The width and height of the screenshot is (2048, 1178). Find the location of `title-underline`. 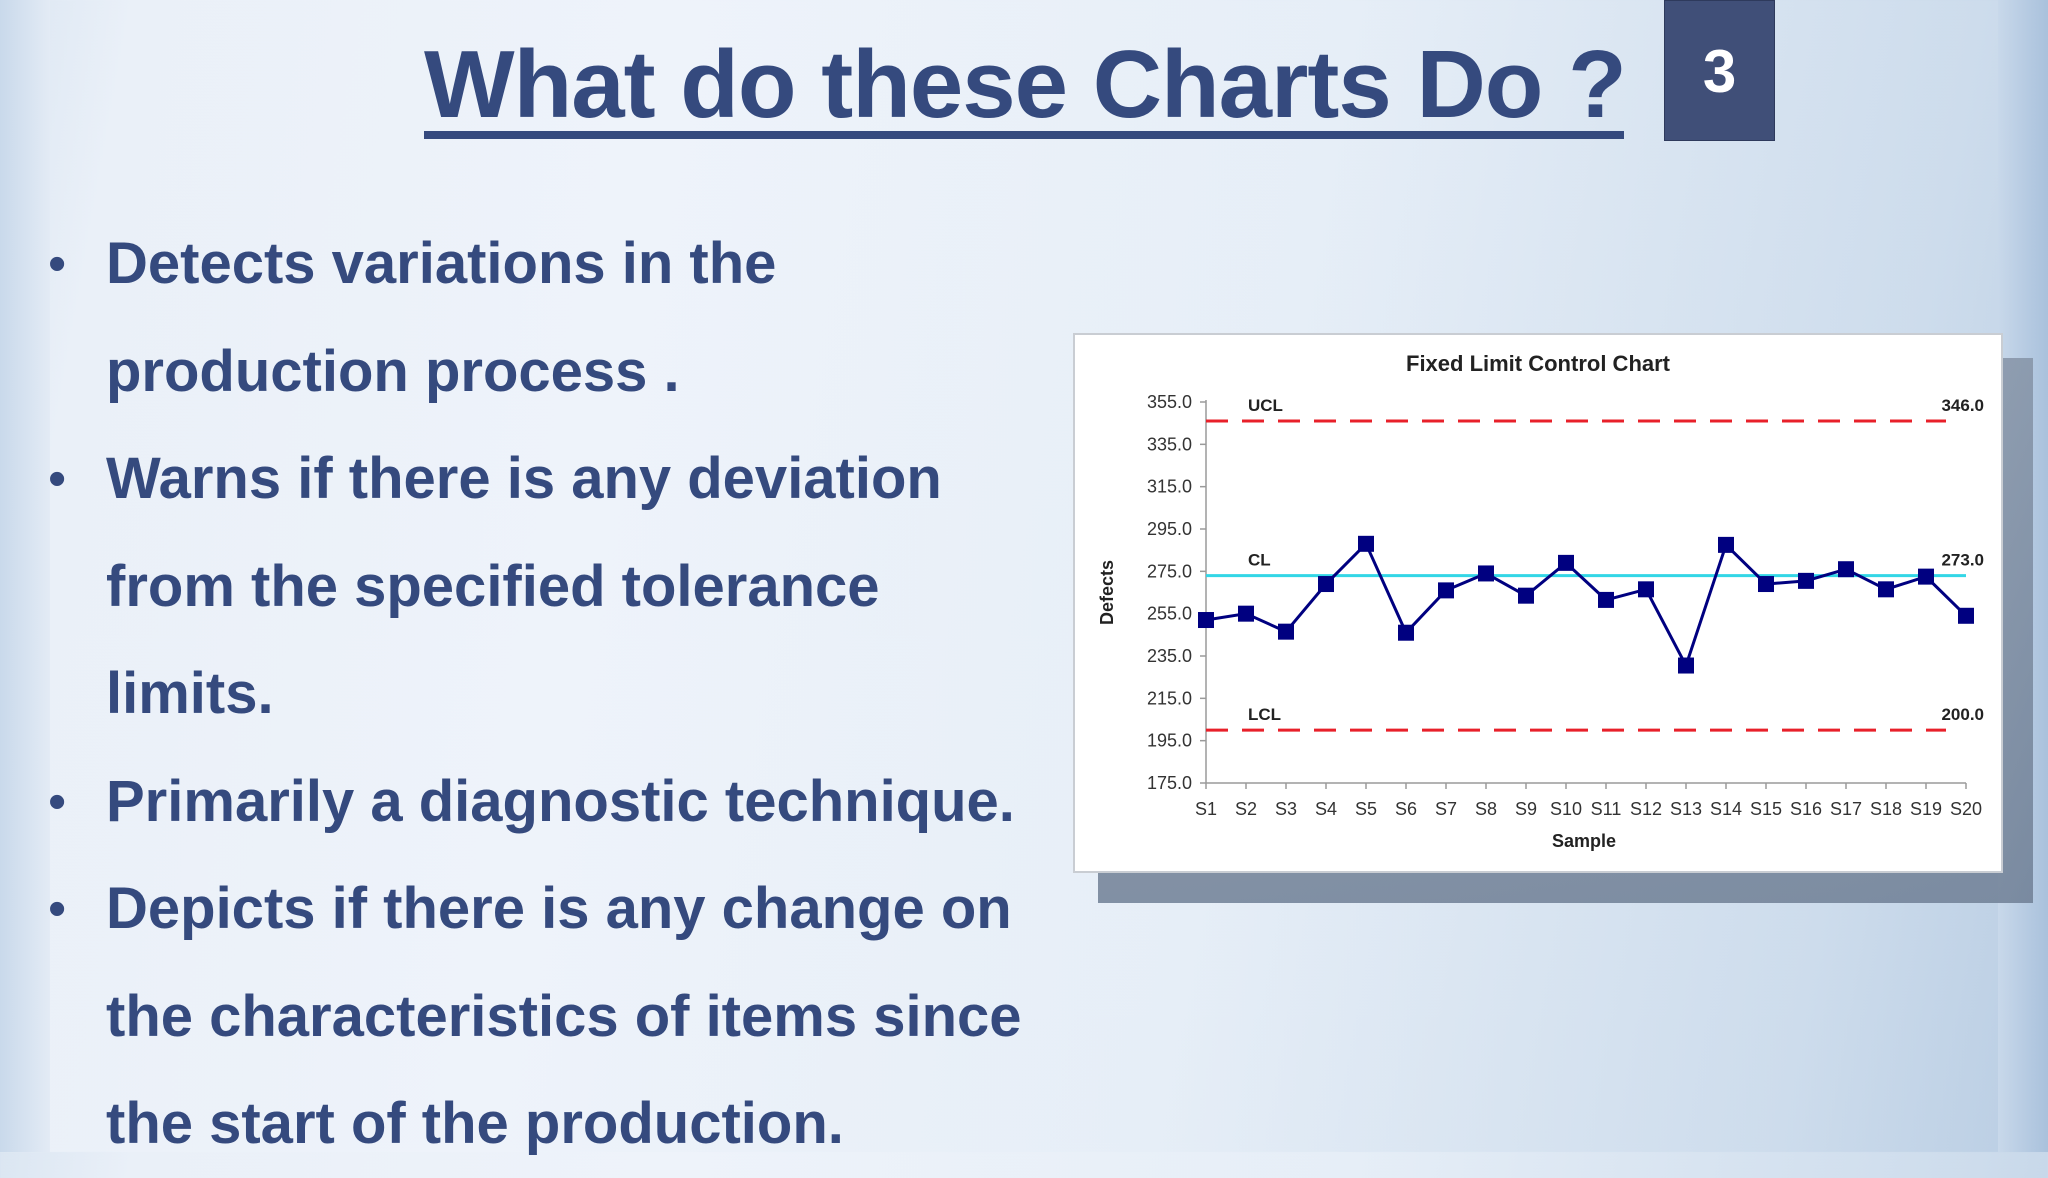

title-underline is located at coordinates (1024, 135).